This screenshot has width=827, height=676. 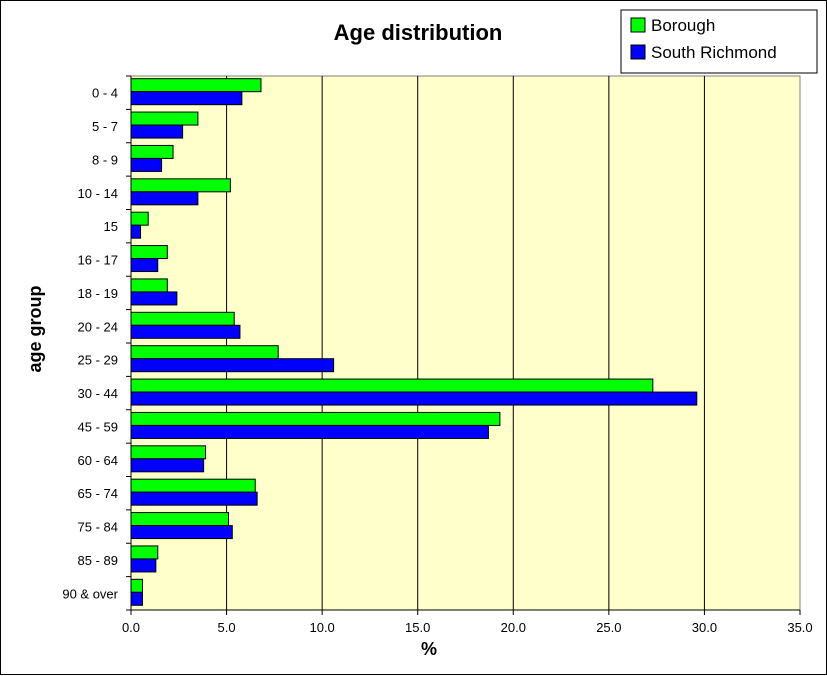 I want to click on y-tick-label-0-4: 0 - 4, so click(x=105, y=93).